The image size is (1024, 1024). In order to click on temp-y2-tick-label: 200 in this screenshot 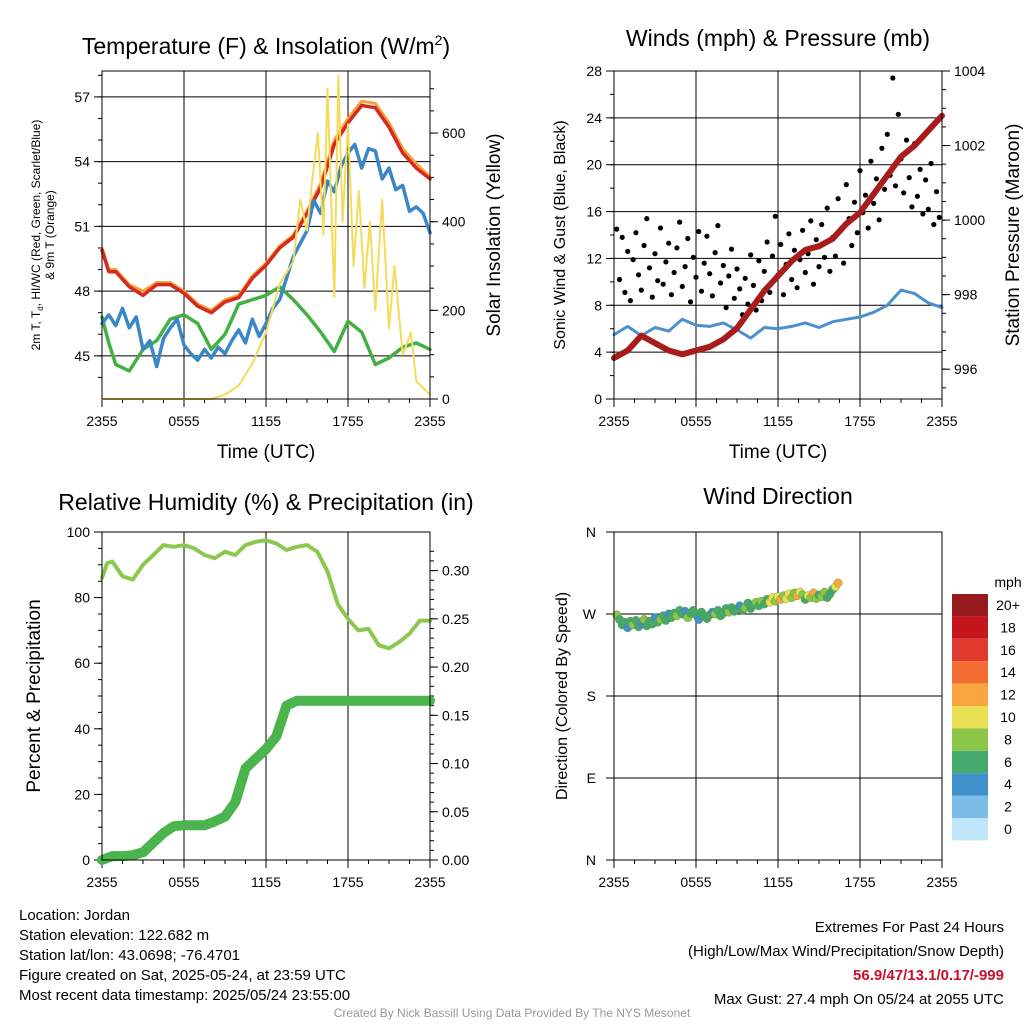, I will do `click(454, 310)`.